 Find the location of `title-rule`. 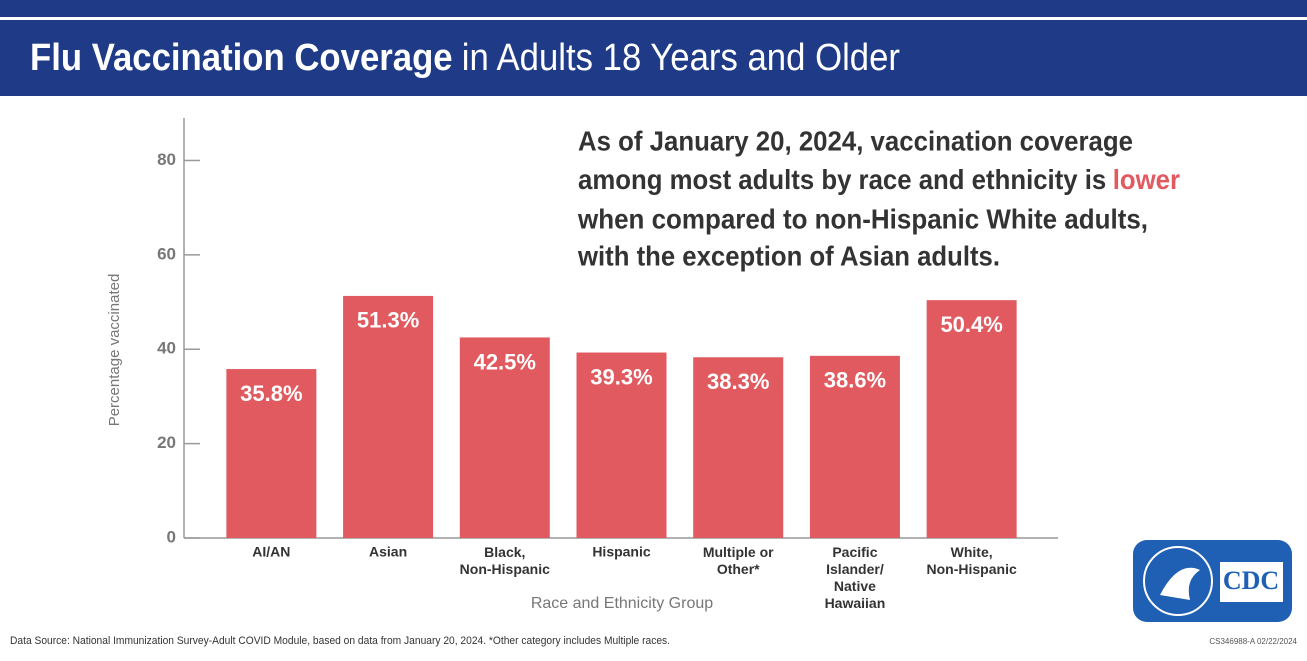

title-rule is located at coordinates (653, 18).